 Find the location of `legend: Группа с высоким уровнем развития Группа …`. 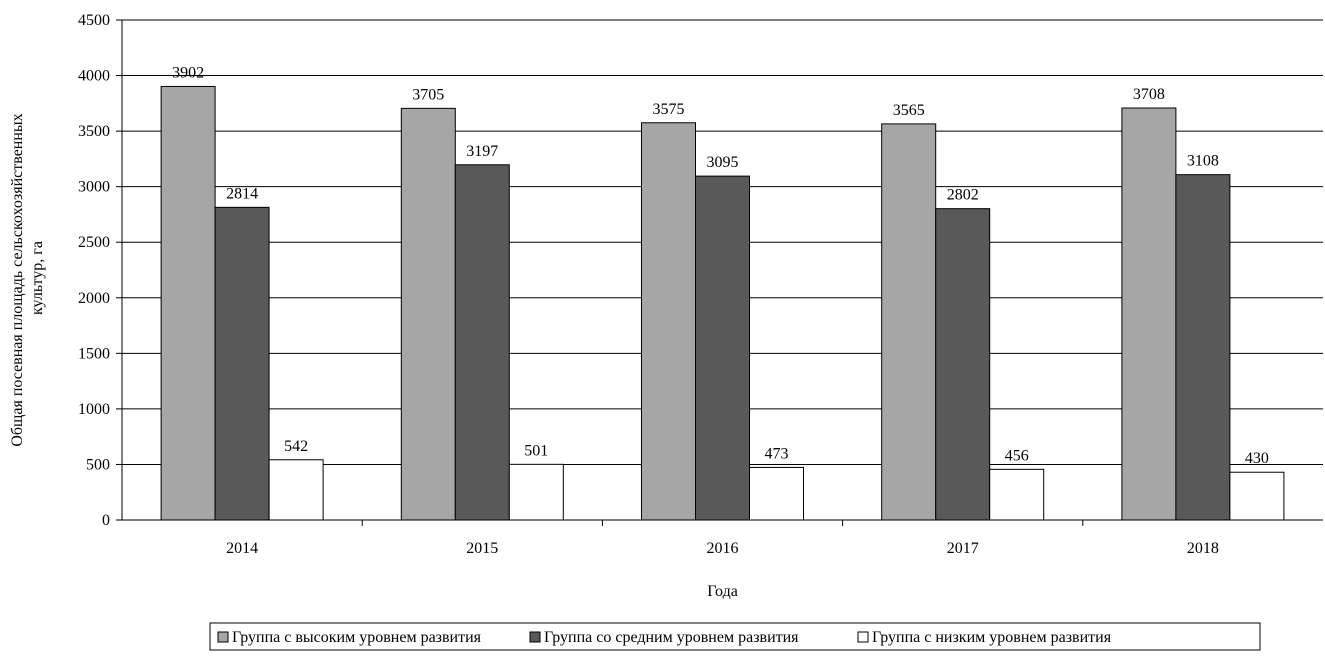

legend: Группа с высоким уровнем развития Группа … is located at coordinates (735, 636).